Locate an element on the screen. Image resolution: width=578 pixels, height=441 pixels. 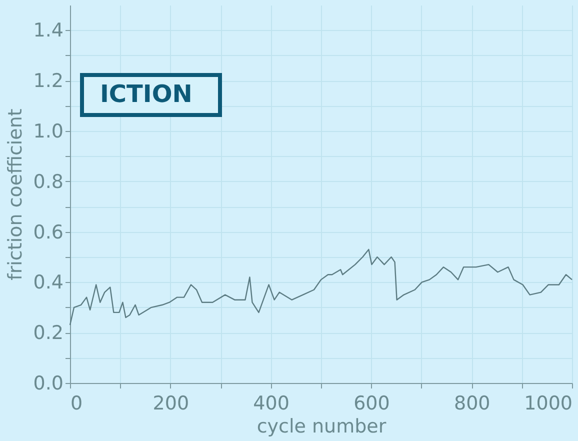
x-tick-label: 0 is located at coordinates (76, 403).